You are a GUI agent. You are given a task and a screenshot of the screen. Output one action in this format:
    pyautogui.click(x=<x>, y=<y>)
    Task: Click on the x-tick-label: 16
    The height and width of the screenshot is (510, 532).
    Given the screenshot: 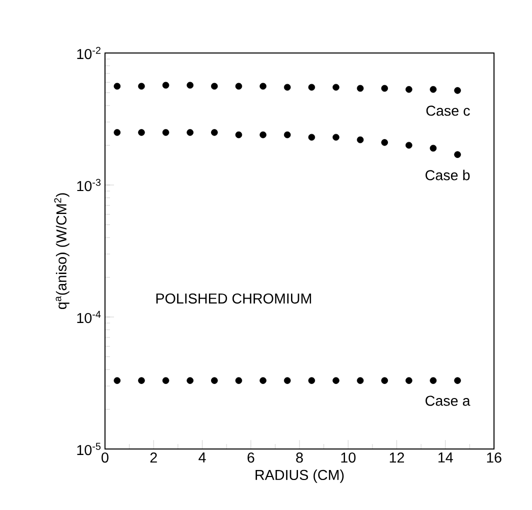 What is the action you would take?
    pyautogui.click(x=494, y=457)
    